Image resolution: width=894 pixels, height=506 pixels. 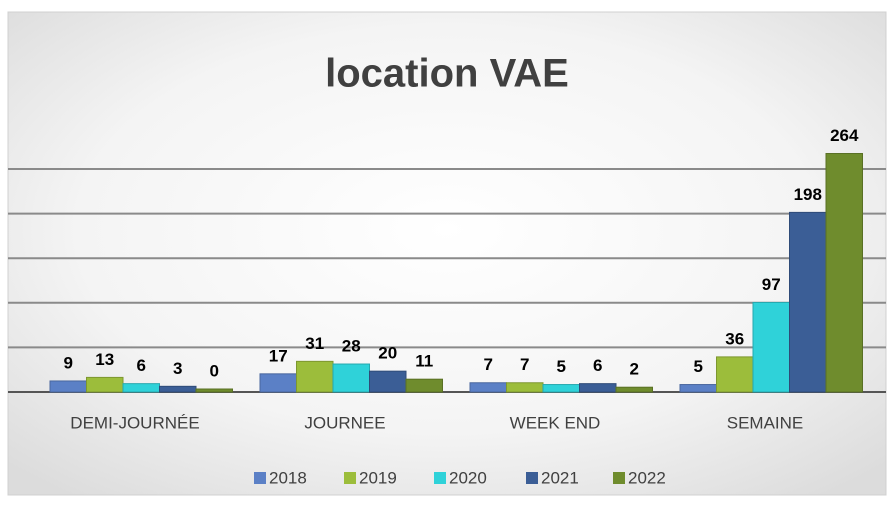 I want to click on data-label: 13, so click(x=104, y=359).